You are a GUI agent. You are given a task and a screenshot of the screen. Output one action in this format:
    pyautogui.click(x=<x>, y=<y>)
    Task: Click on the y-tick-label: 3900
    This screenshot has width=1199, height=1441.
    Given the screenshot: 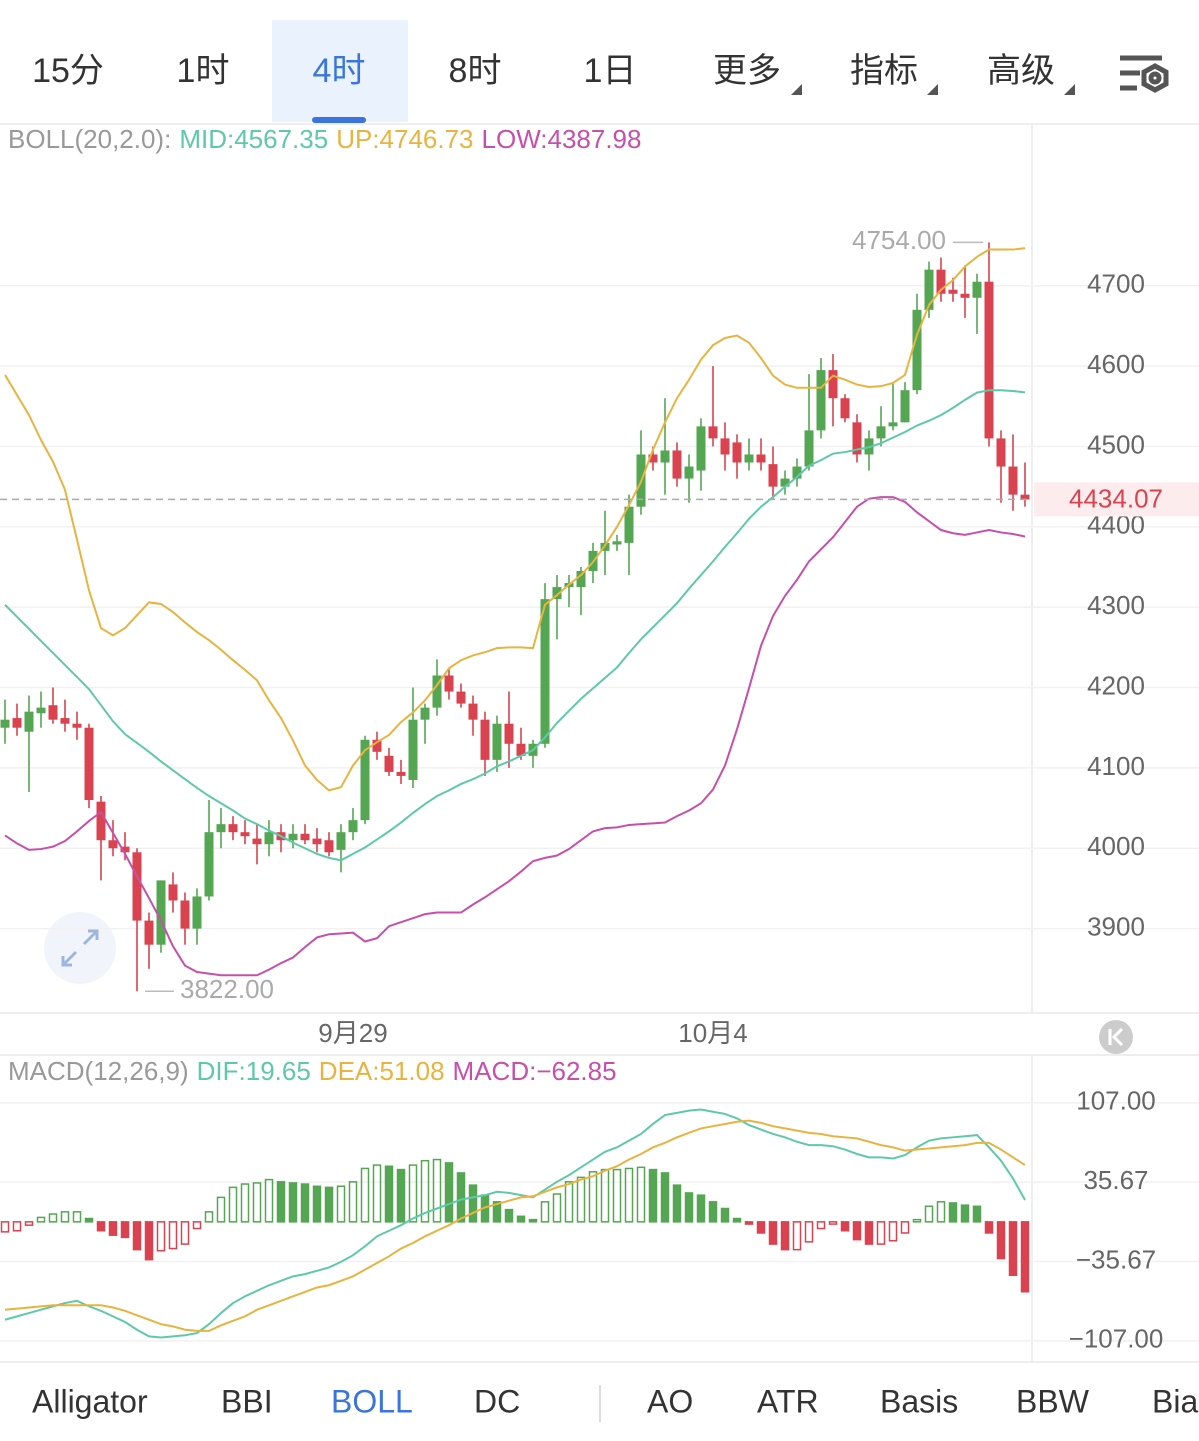 What is the action you would take?
    pyautogui.click(x=1116, y=926)
    